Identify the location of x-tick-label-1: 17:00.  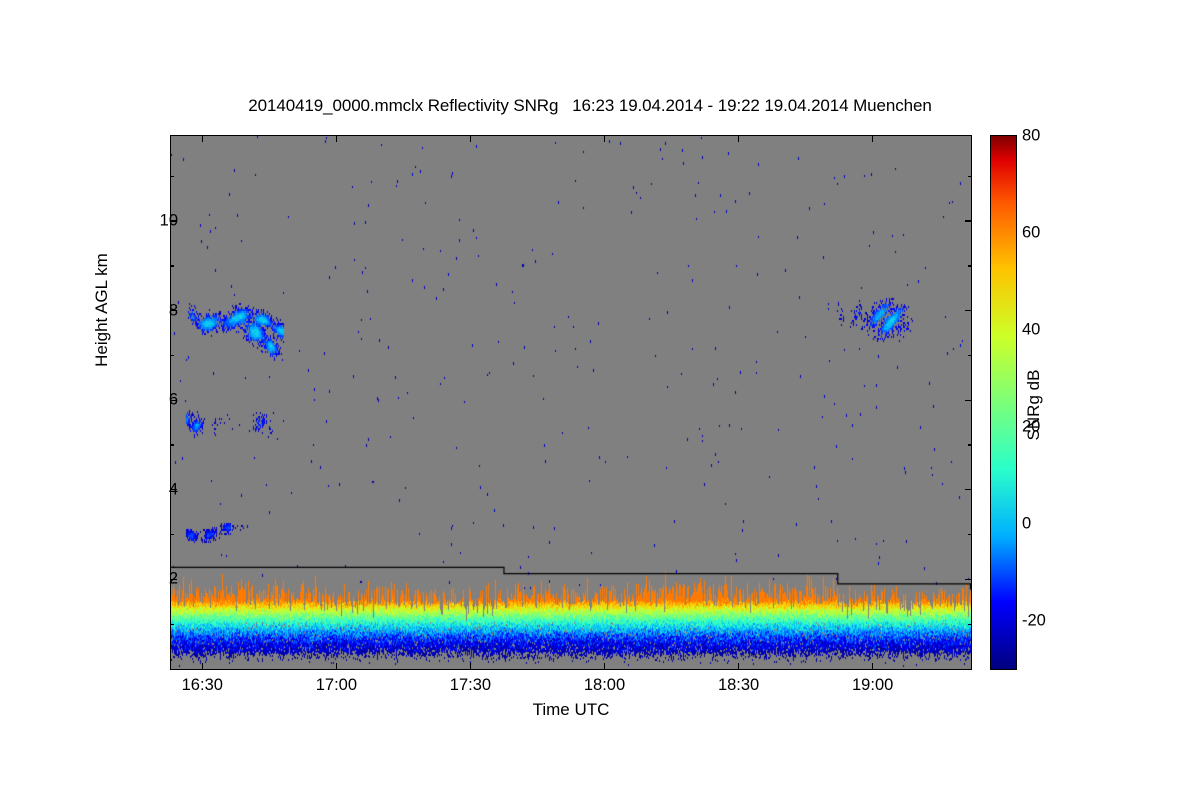
(336, 685).